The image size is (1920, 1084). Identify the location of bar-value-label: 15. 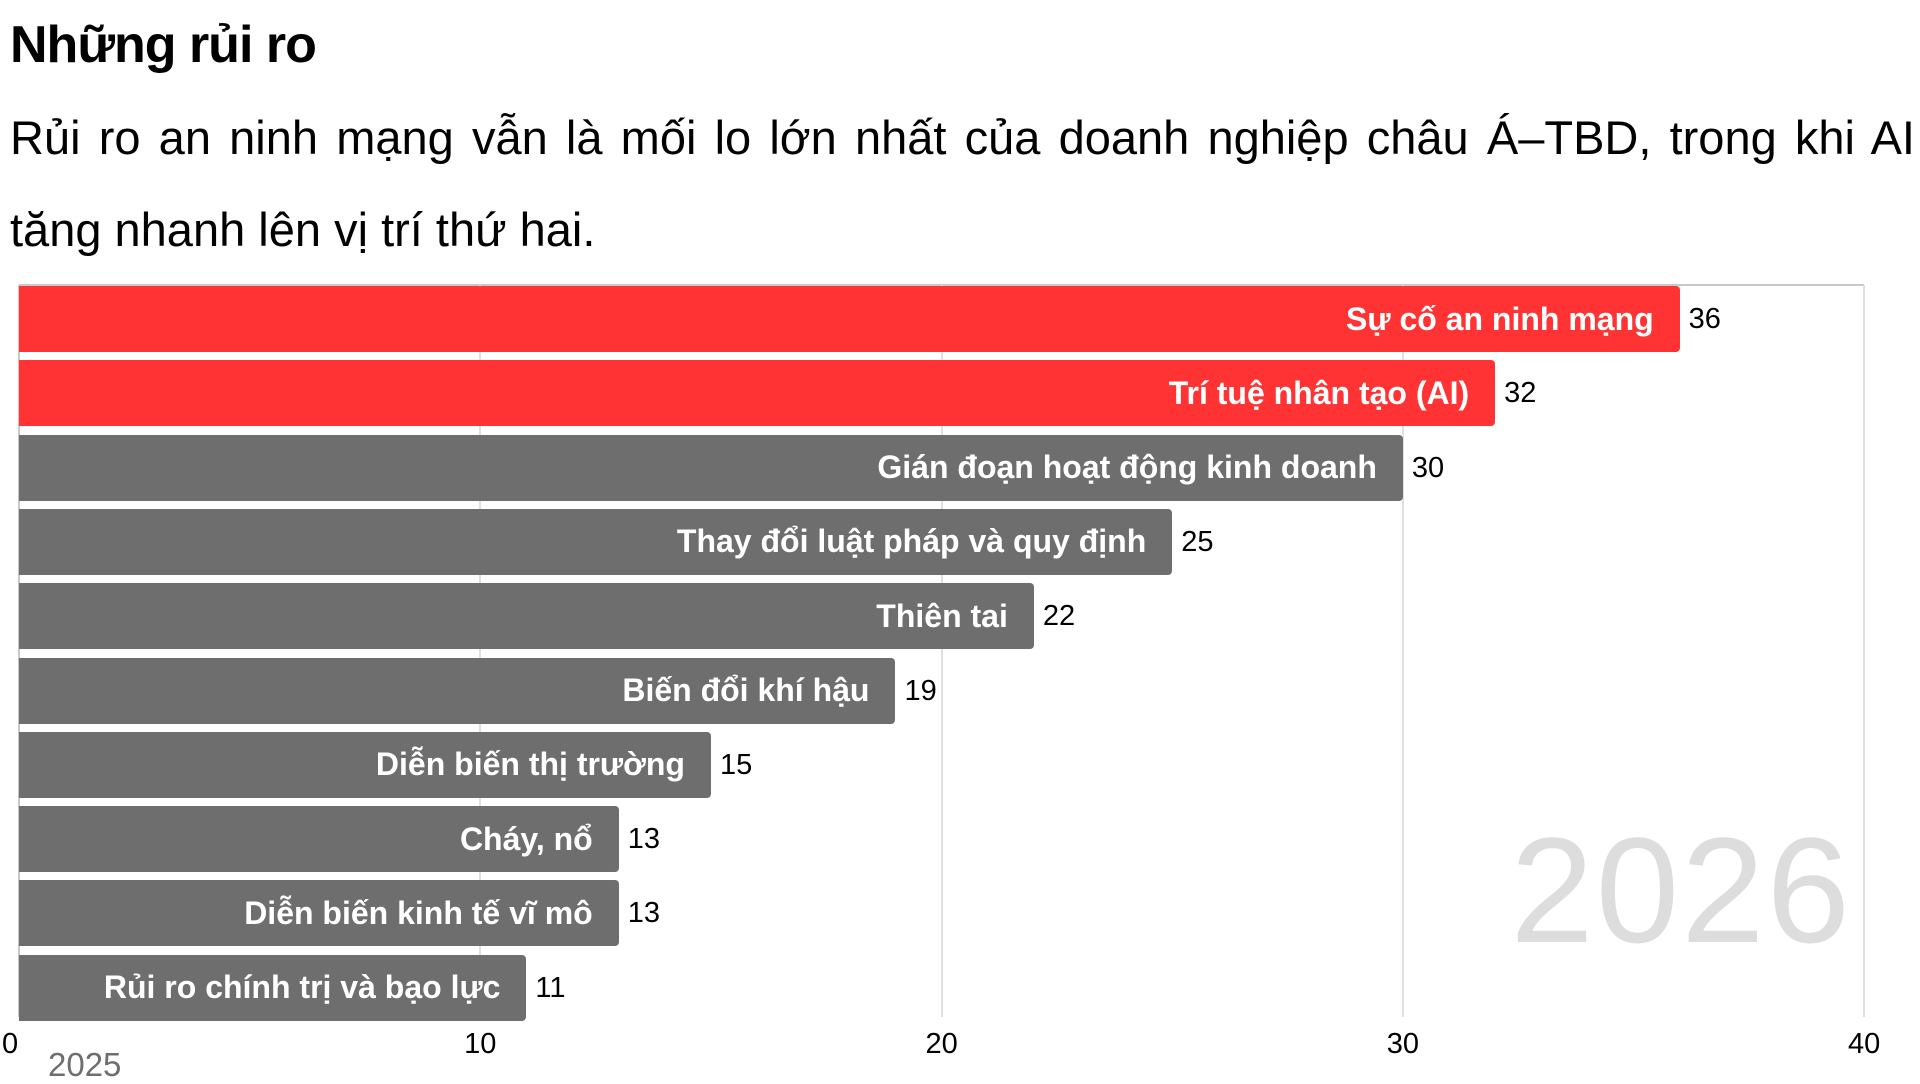
(736, 764).